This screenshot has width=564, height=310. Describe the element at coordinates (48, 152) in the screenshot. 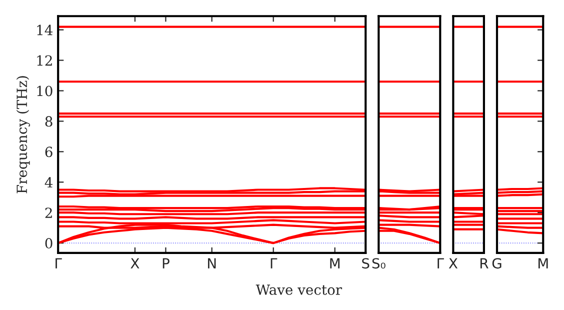

I see `y-tick-label: 6` at that location.